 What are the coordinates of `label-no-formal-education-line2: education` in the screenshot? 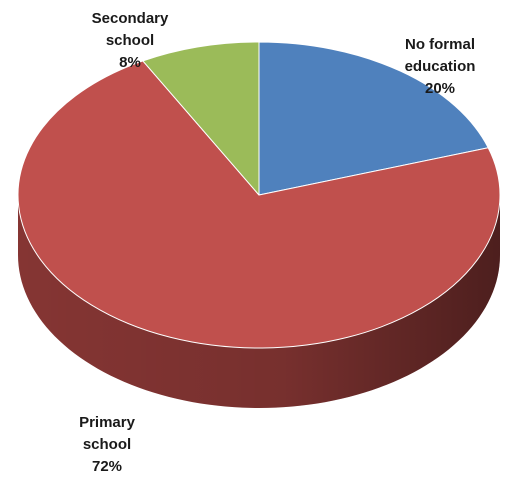 It's located at (440, 66).